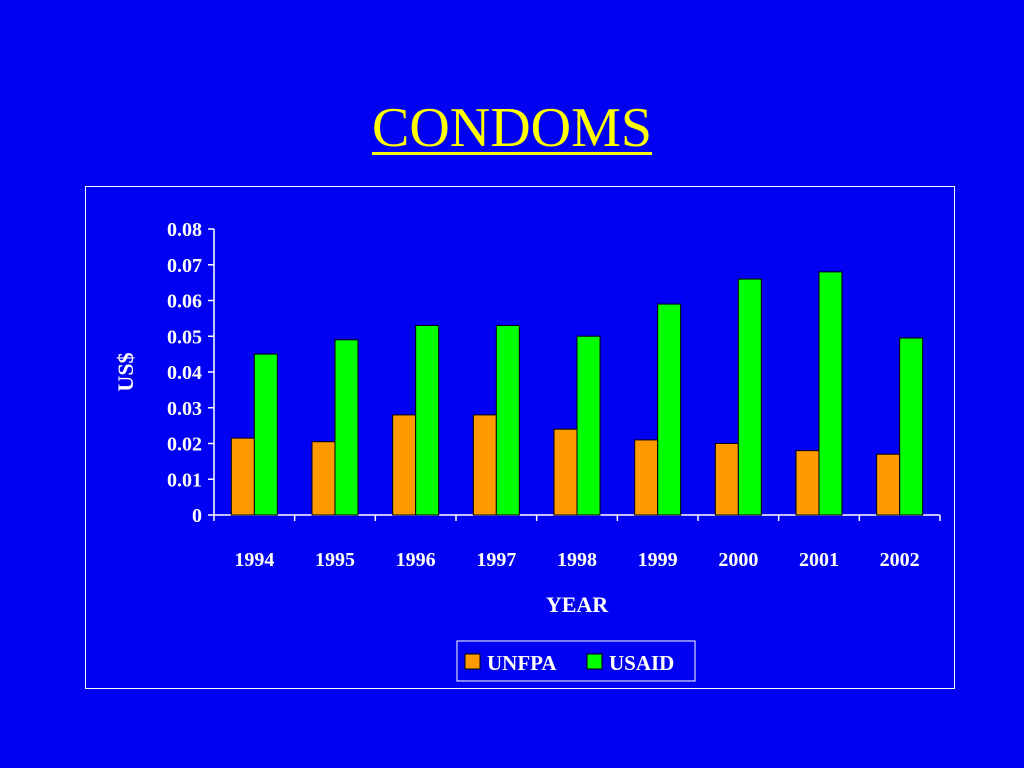 Image resolution: width=1024 pixels, height=768 pixels. What do you see at coordinates (726, 479) in the screenshot?
I see `bar-unfpa-2000` at bounding box center [726, 479].